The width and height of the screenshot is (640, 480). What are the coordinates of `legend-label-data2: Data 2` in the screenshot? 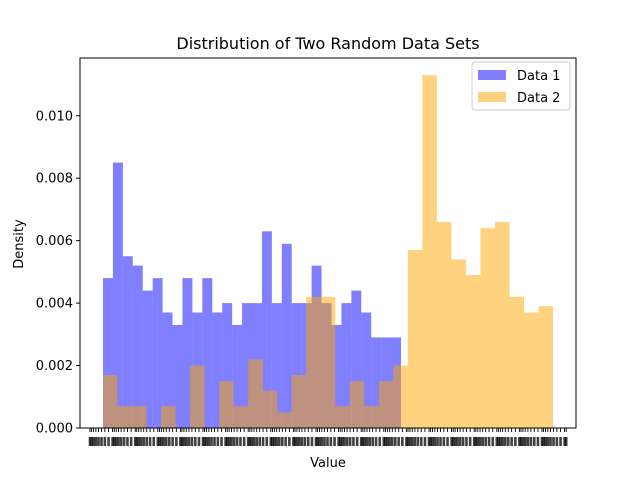 It's located at (538, 98).